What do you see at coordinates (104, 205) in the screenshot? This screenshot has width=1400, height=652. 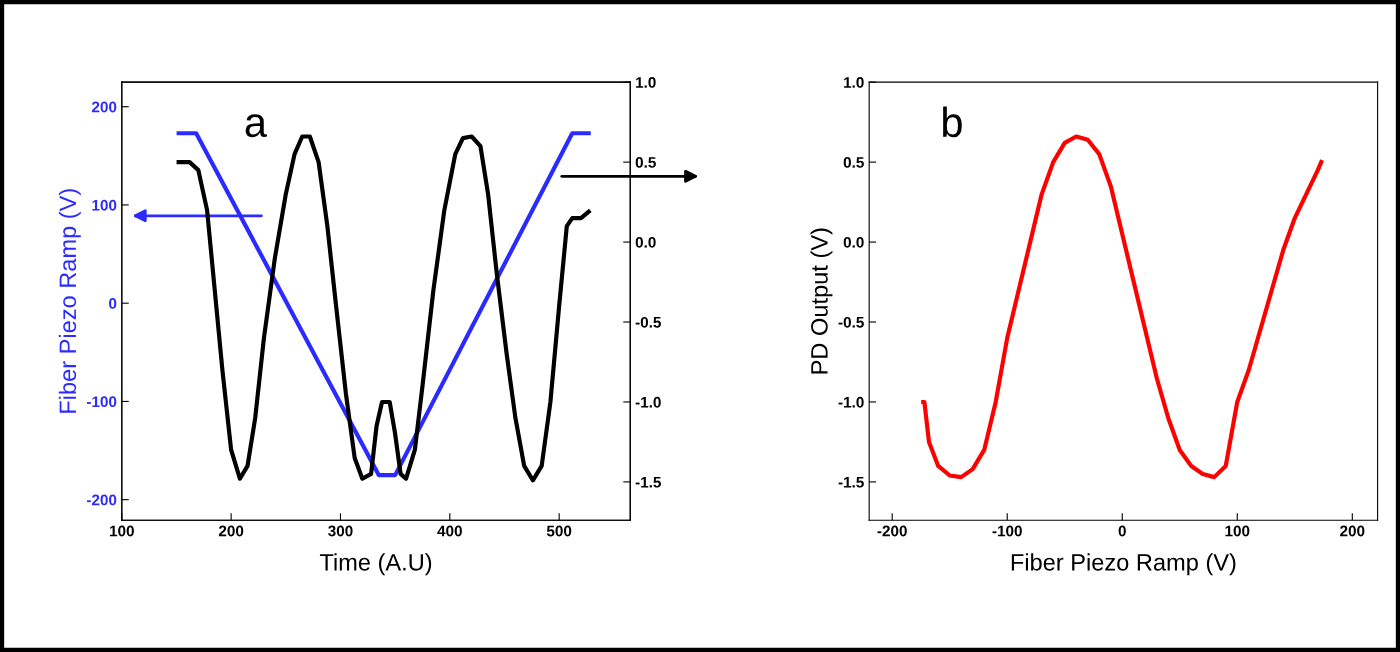 I see `y-tick-label: 100` at bounding box center [104, 205].